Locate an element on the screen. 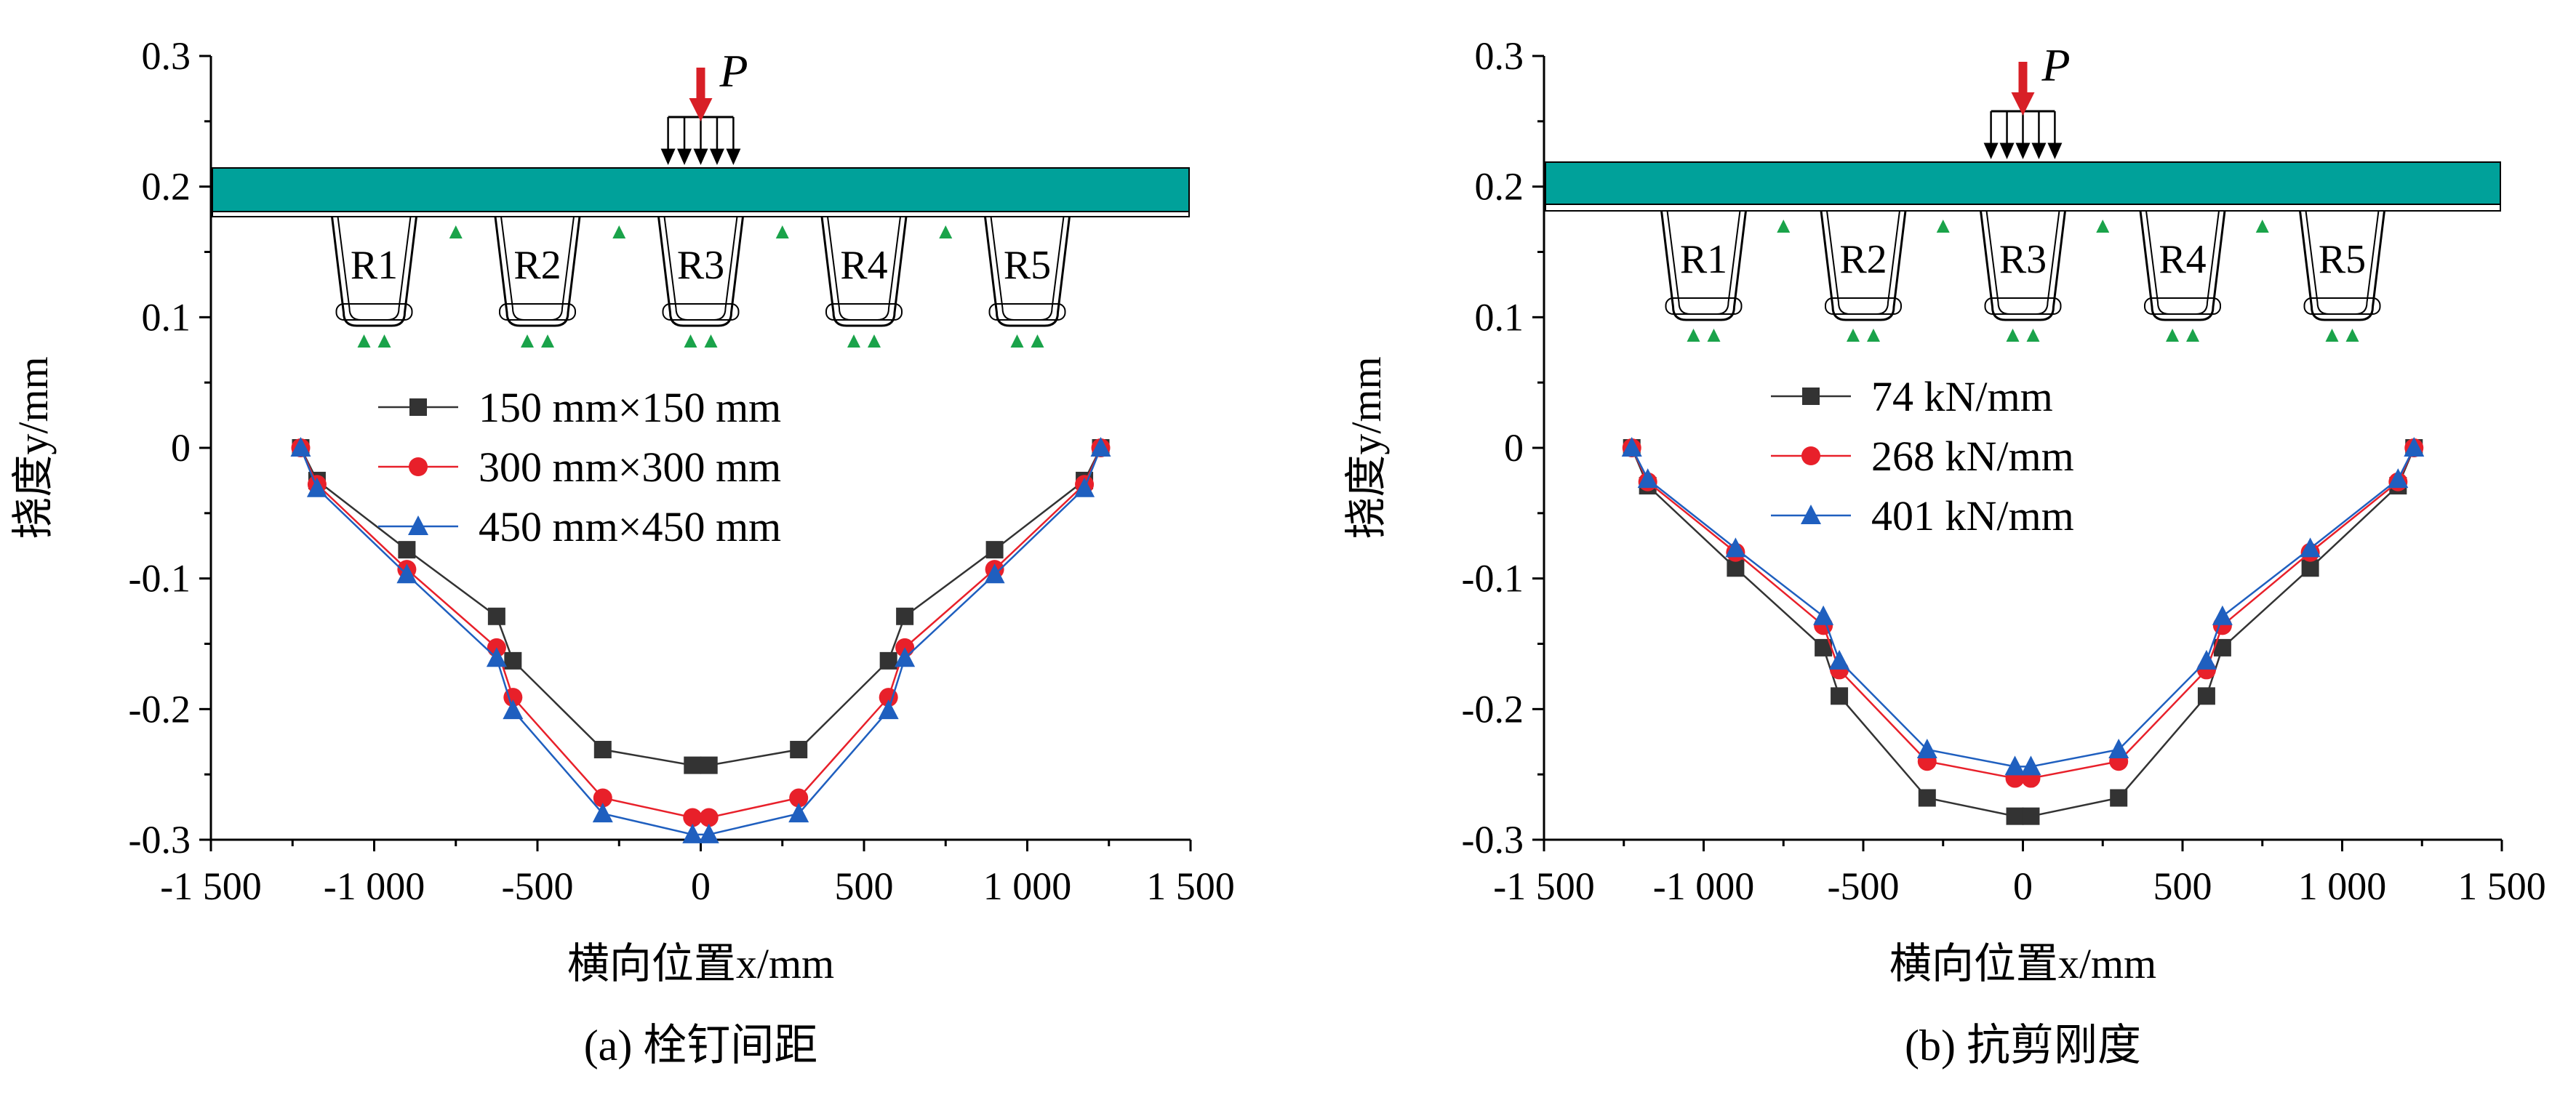  figure-caption: (a) 栓钉间距 is located at coordinates (701, 1045).